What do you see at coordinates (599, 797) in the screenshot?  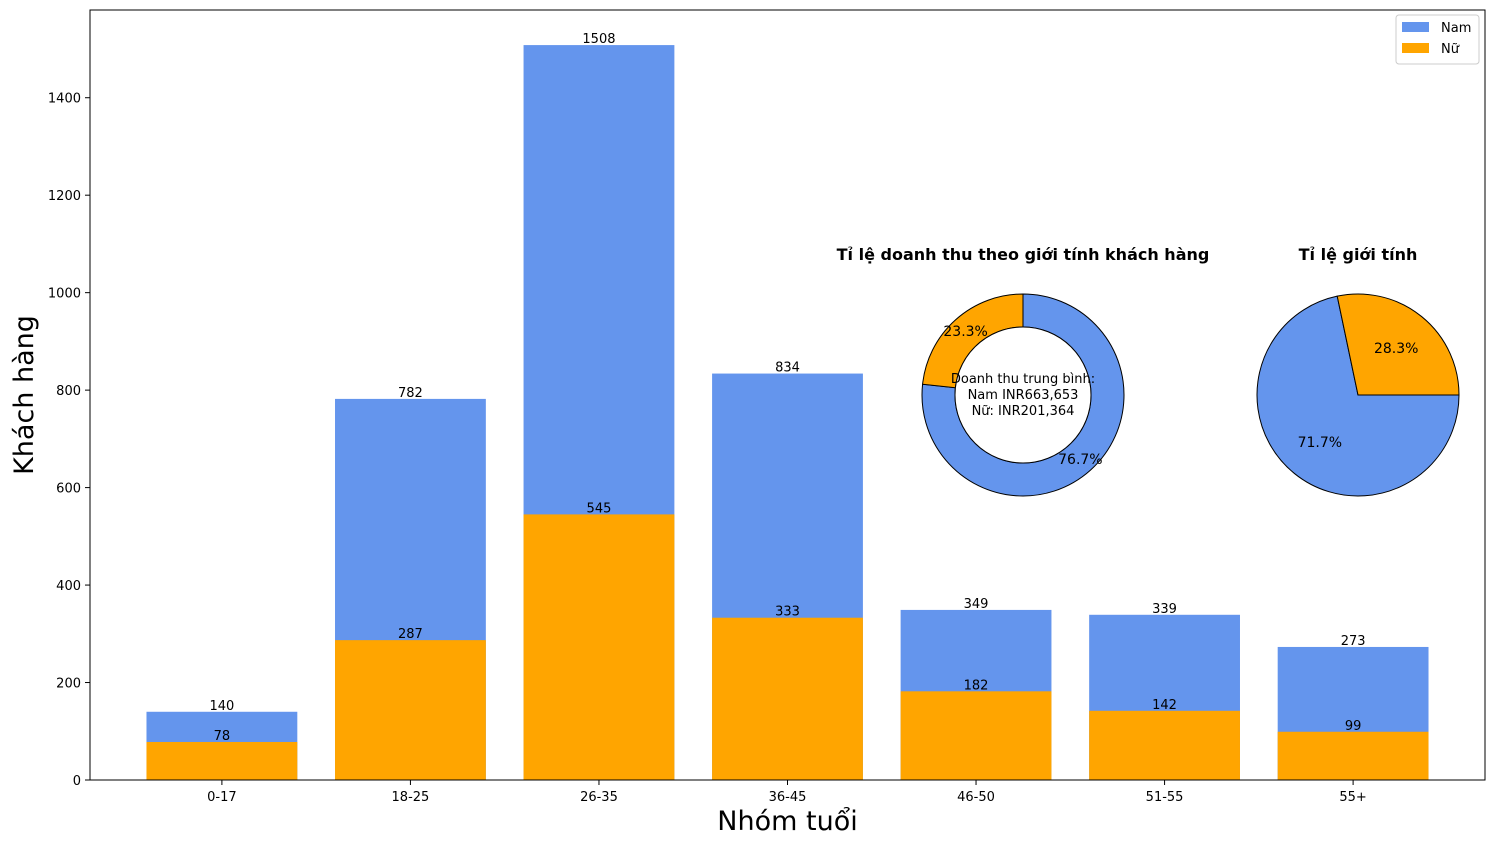 I see `x-tick-label: 26-35` at bounding box center [599, 797].